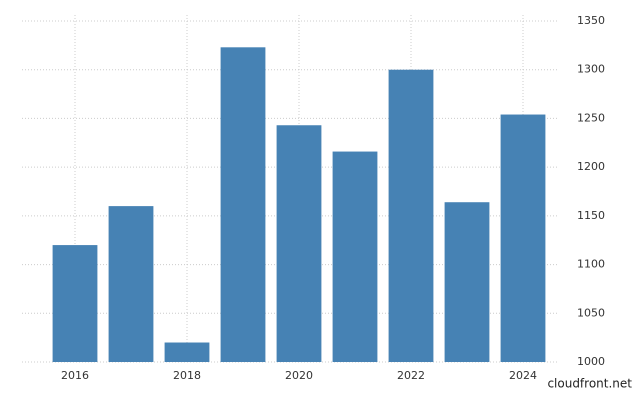  Describe the element at coordinates (523, 375) in the screenshot. I see `x-tick-label: 2024` at that location.